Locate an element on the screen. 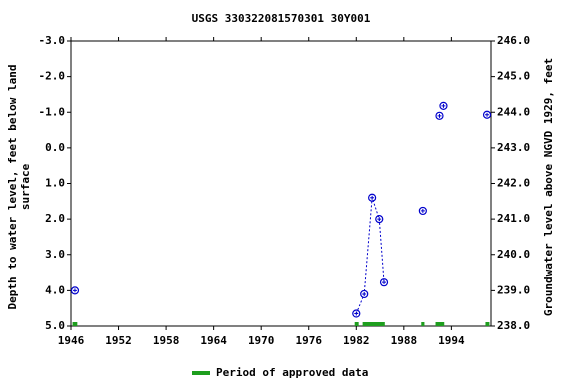 The height and width of the screenshot is (384, 576). chart-title: USGS 330322081570301 30Y001 is located at coordinates (281, 18).